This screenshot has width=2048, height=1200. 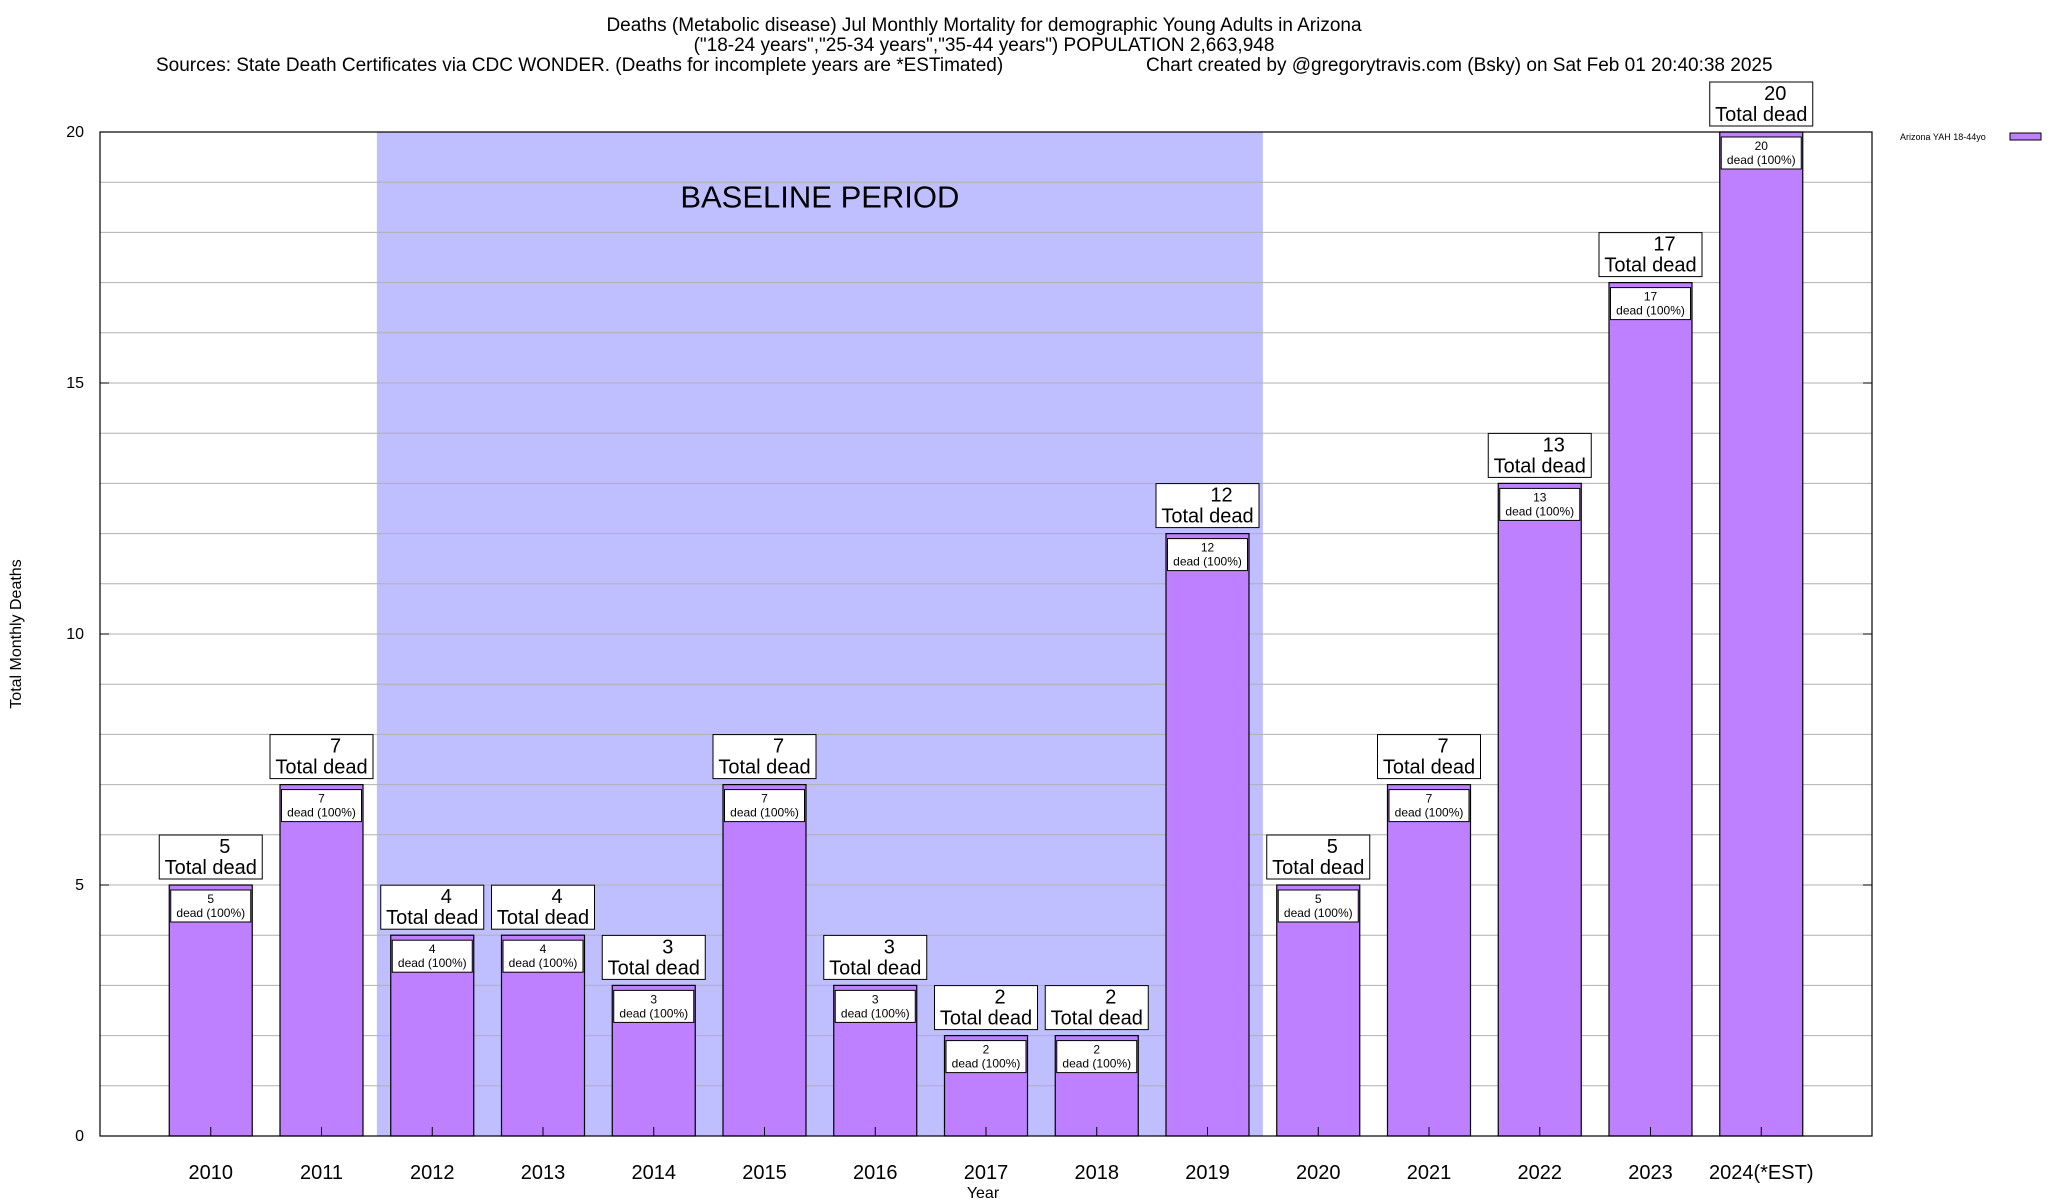 I want to click on x-tick-label: 2010, so click(x=211, y=1173).